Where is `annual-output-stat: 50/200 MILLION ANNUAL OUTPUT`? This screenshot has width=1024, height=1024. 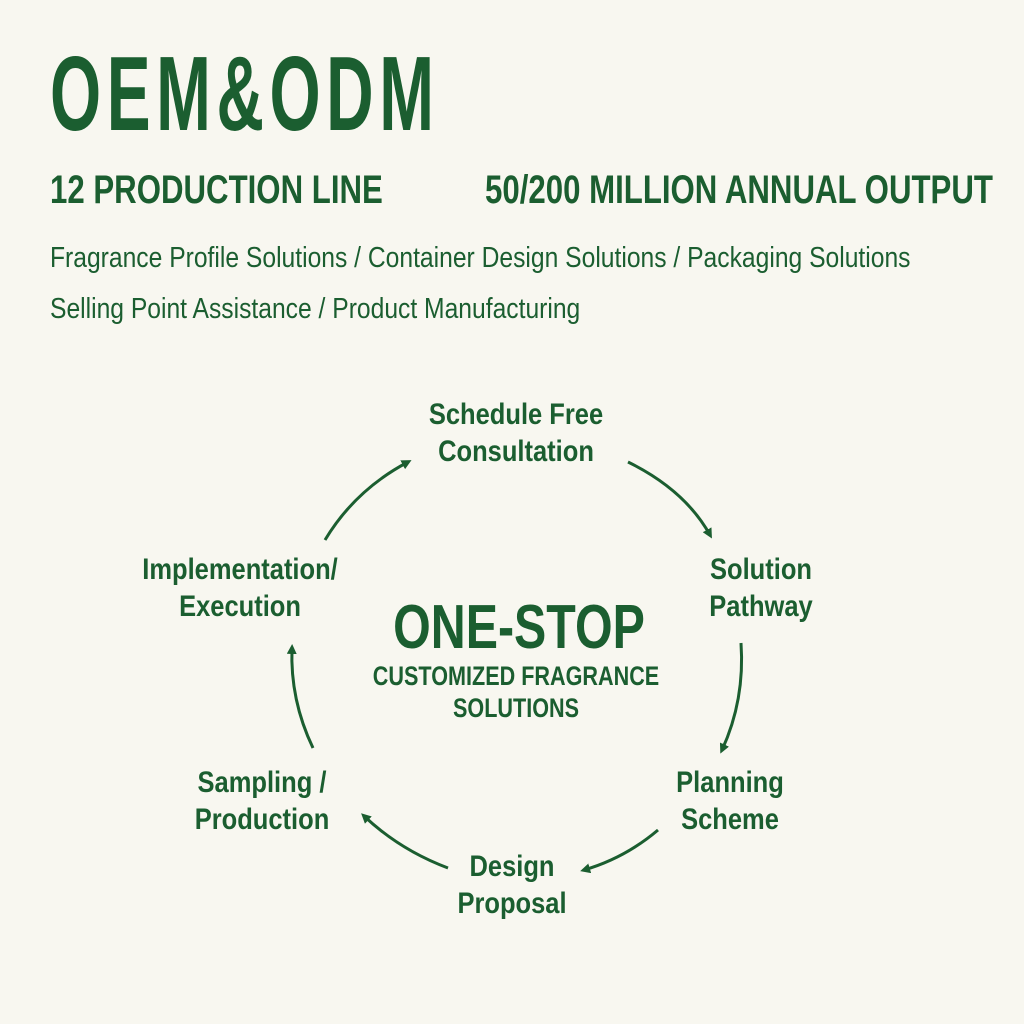 annual-output-stat: 50/200 MILLION ANNUAL OUTPUT is located at coordinates (739, 190).